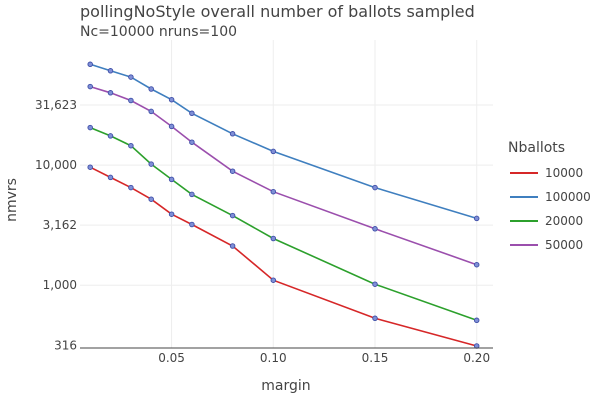  What do you see at coordinates (158, 32) in the screenshot?
I see `chart-subtitle: Nc=10000 nruns=100` at bounding box center [158, 32].